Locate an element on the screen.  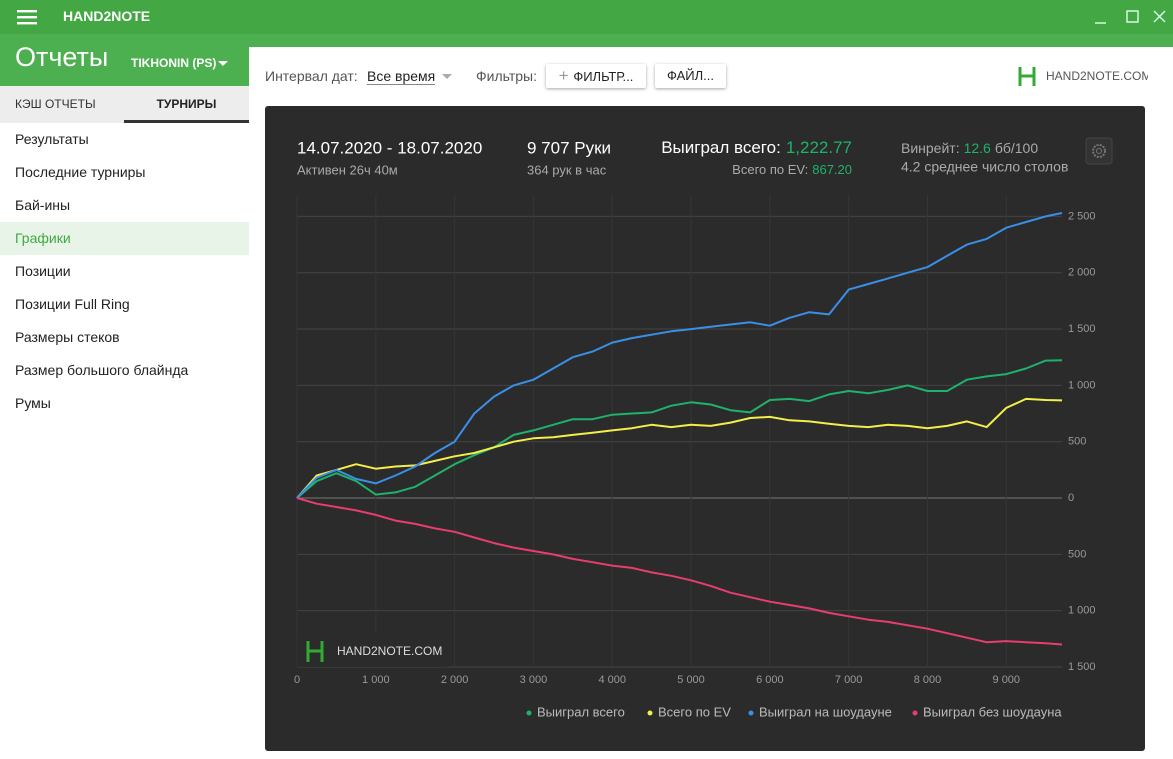
winrate-value: 12.6 is located at coordinates (977, 148).